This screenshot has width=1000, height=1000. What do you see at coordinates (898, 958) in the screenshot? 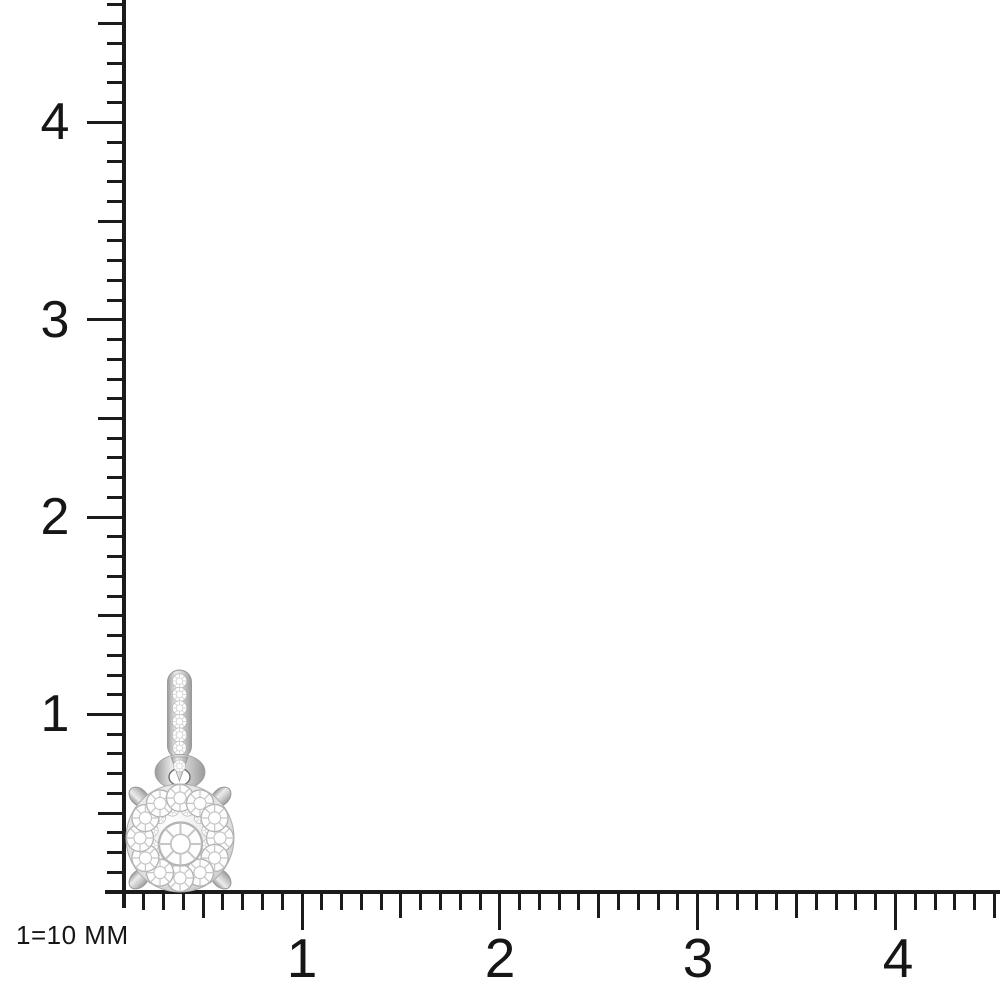
I see `horizontal-ruler-label-4: 4` at bounding box center [898, 958].